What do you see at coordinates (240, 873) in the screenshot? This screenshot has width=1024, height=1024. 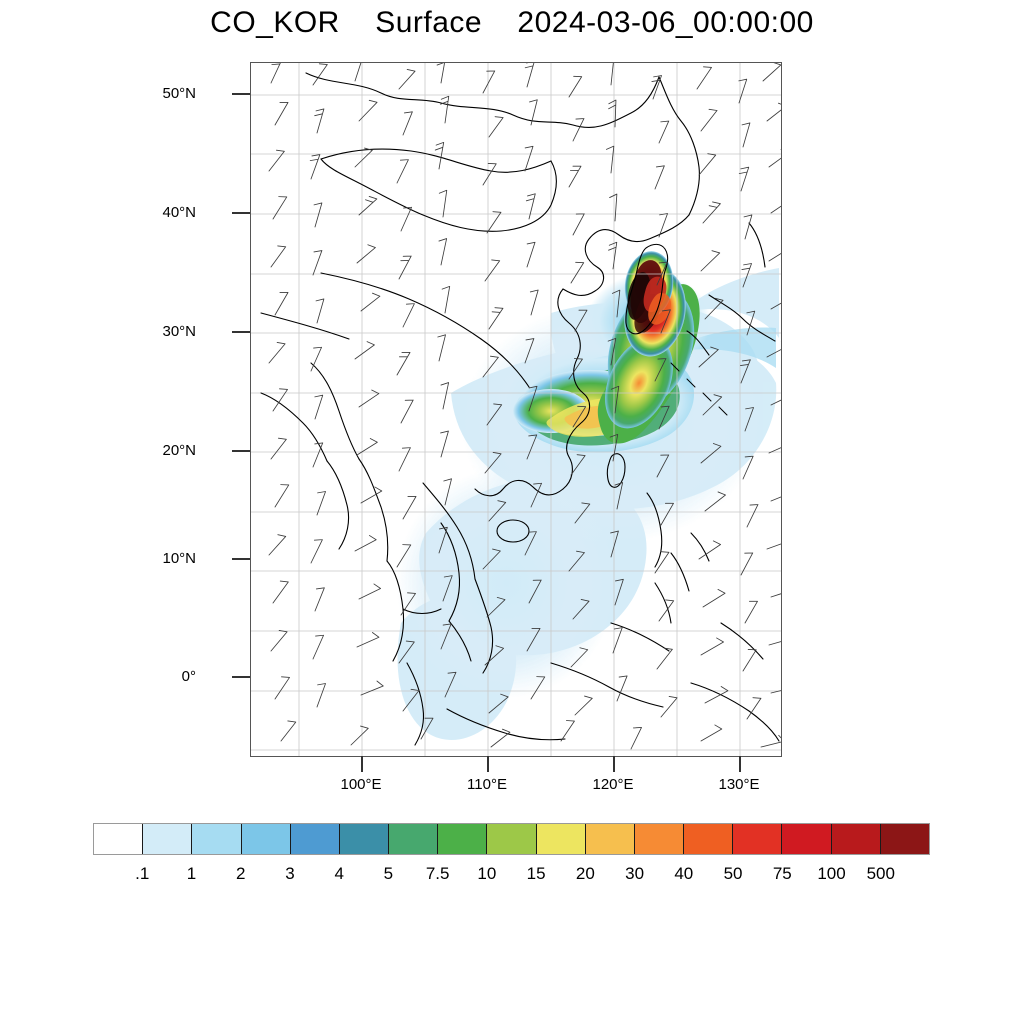 I see `colorbar-tick-label-2: 2` at bounding box center [240, 873].